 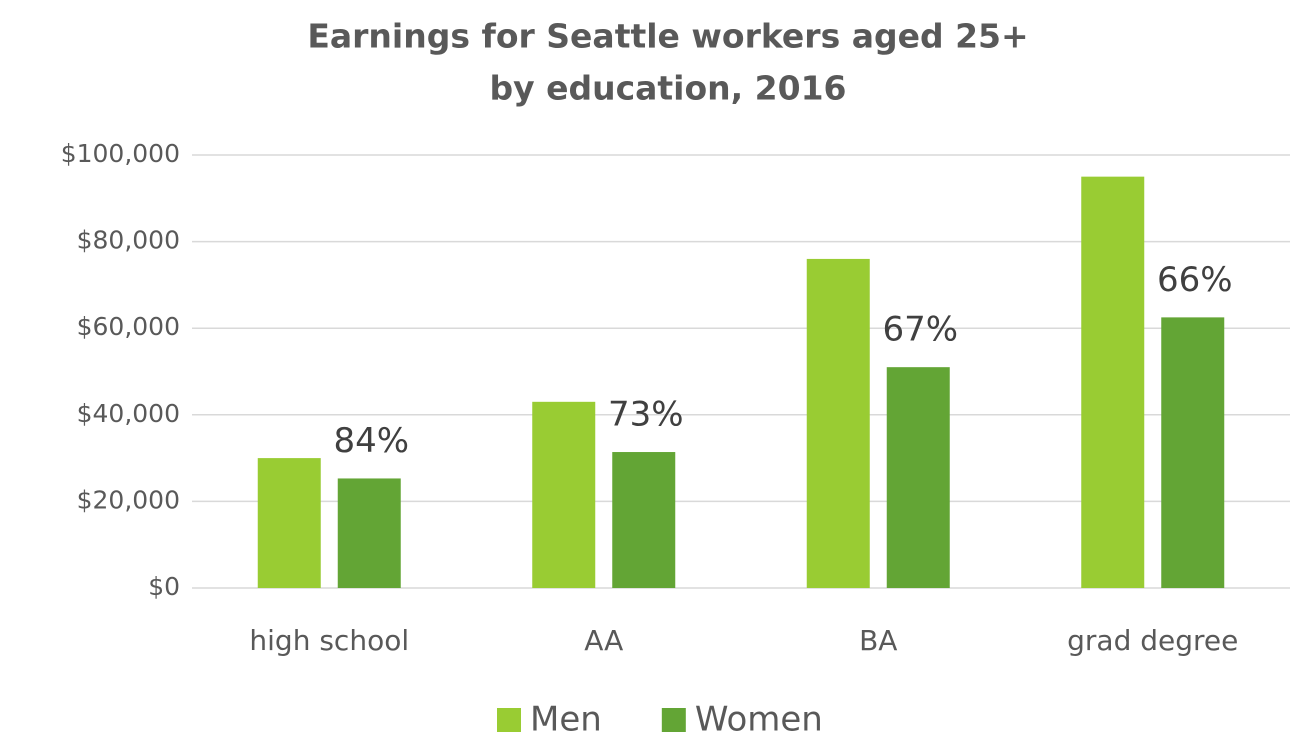 What do you see at coordinates (164, 586) in the screenshot?
I see `y-tick-label: $0` at bounding box center [164, 586].